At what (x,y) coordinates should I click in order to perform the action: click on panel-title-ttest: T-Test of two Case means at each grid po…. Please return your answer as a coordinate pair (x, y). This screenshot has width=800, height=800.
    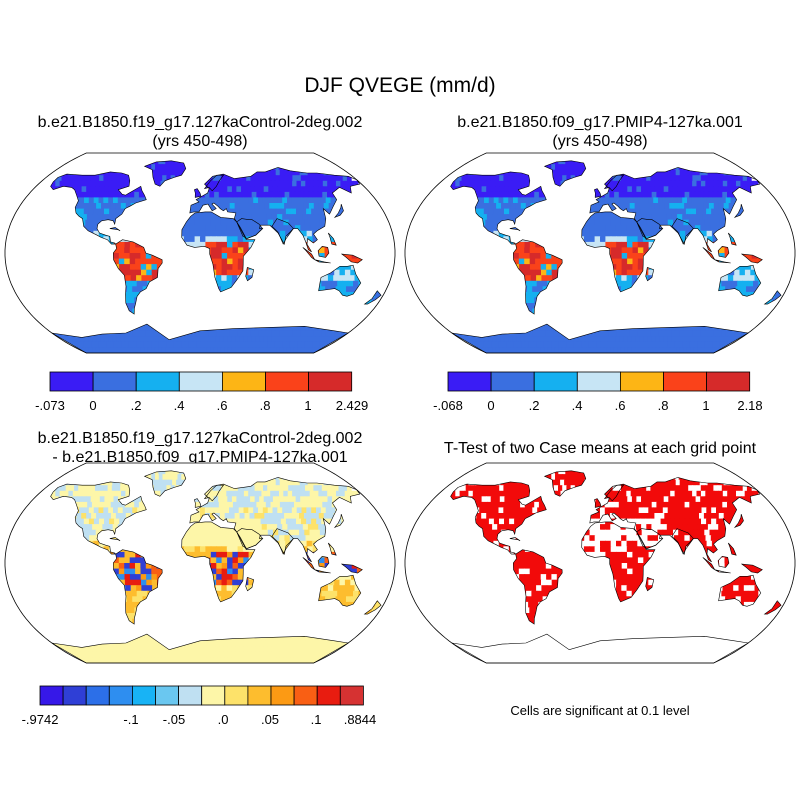
    Looking at the image, I should click on (600, 448).